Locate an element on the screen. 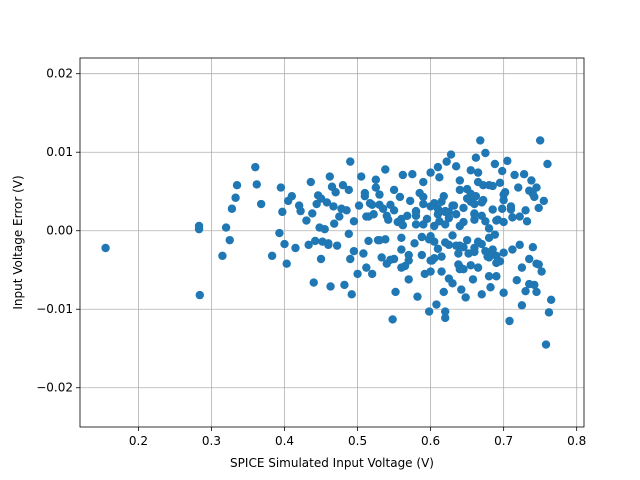 The image size is (640, 480). y-axis-label: Input Voltage Error (V) is located at coordinates (18, 242).